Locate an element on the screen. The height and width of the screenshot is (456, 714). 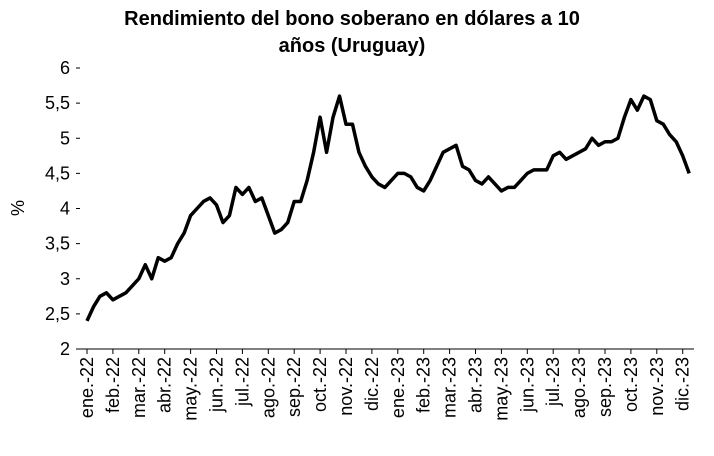
x-tick-label: nov.-22 is located at coordinates (346, 386).